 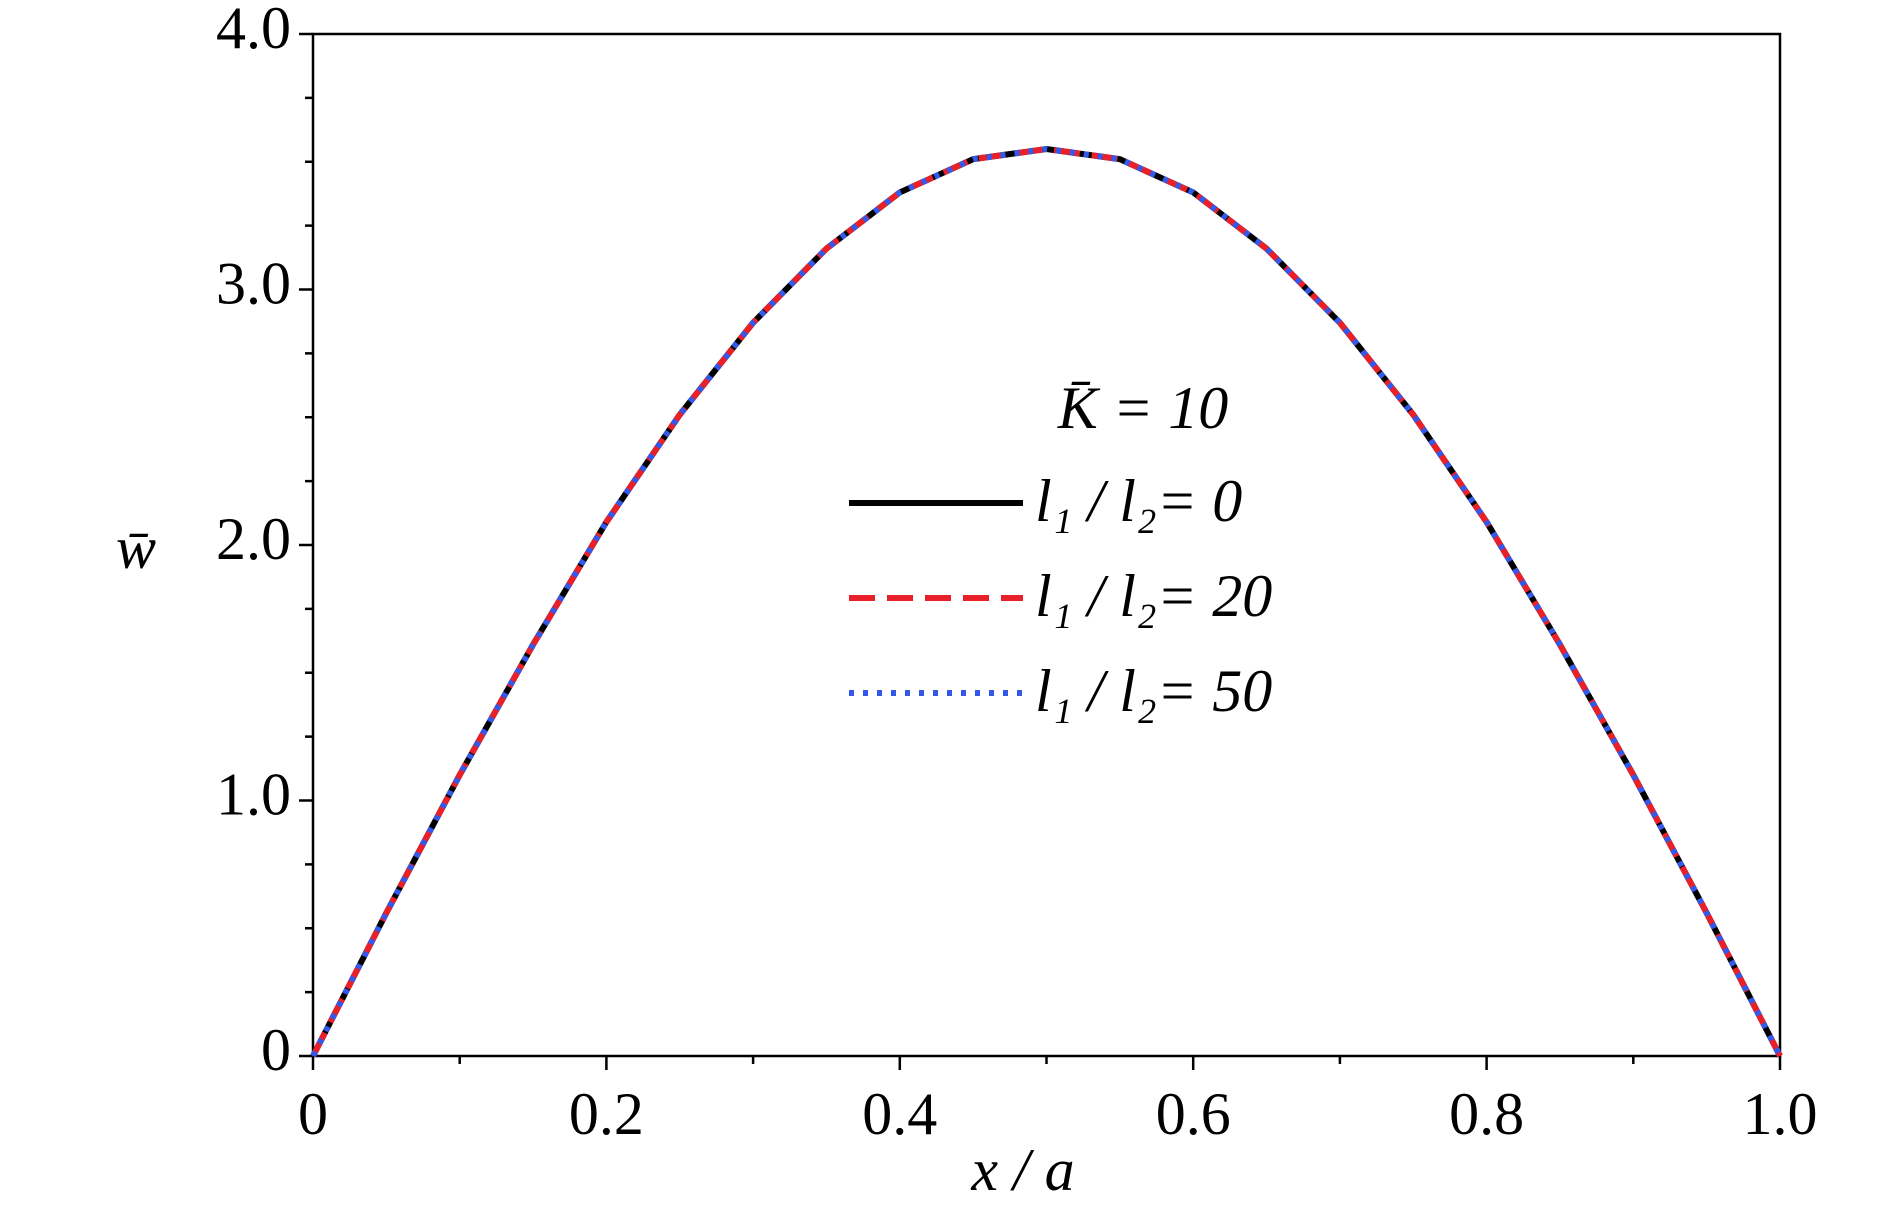 I want to click on x-tick-label: 0.4, so click(x=899, y=1114).